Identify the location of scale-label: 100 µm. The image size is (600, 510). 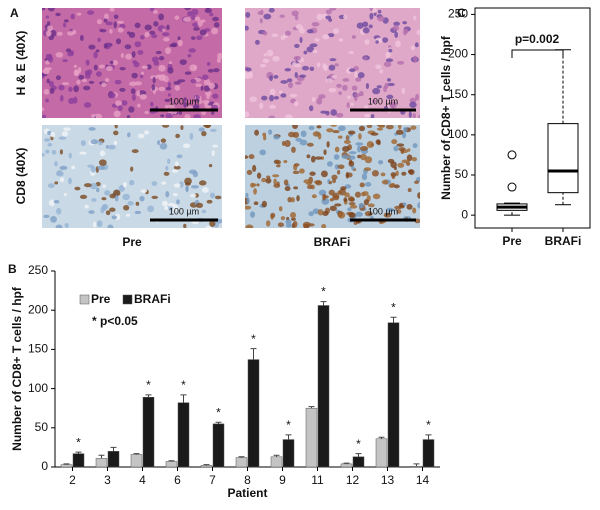
(383, 211).